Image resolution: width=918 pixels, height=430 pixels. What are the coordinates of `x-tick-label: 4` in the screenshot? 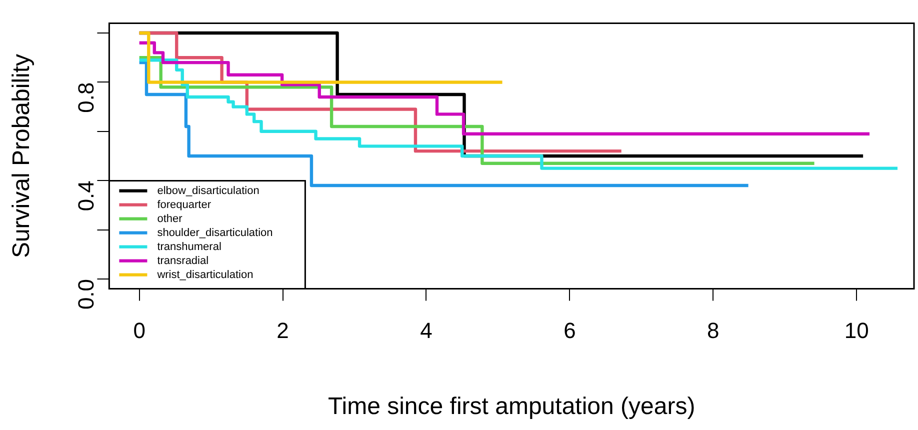 It's located at (426, 331).